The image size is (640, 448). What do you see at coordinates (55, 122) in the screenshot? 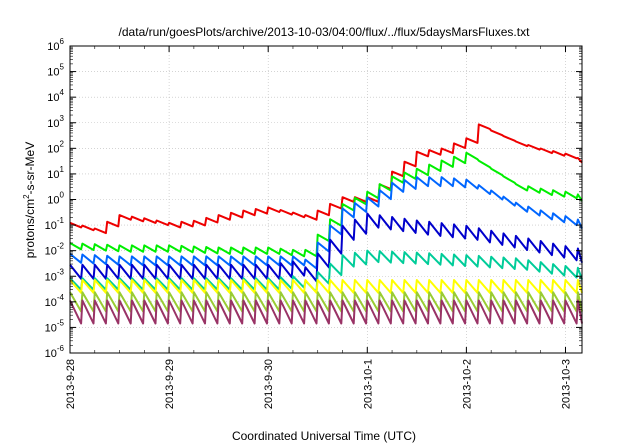
I see `y-tick-label: 10³` at bounding box center [55, 122].